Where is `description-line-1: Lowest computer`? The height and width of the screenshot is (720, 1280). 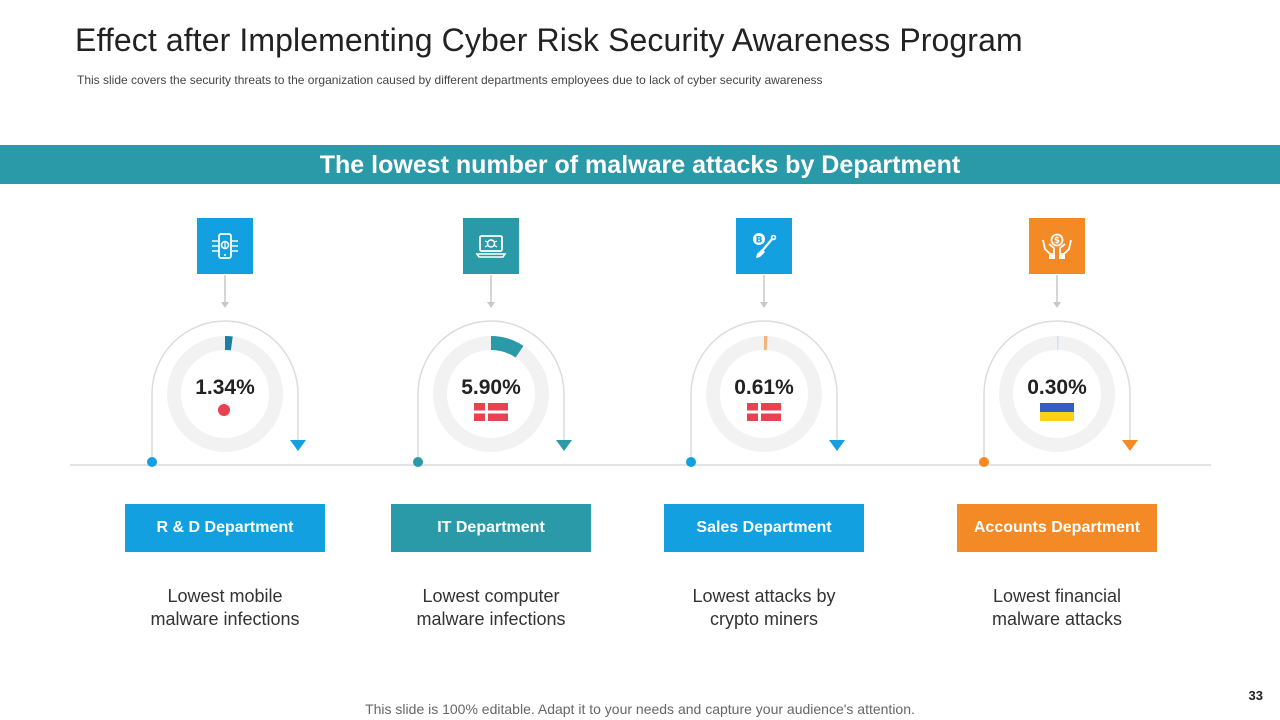
description-line-1: Lowest computer is located at coordinates (491, 596).